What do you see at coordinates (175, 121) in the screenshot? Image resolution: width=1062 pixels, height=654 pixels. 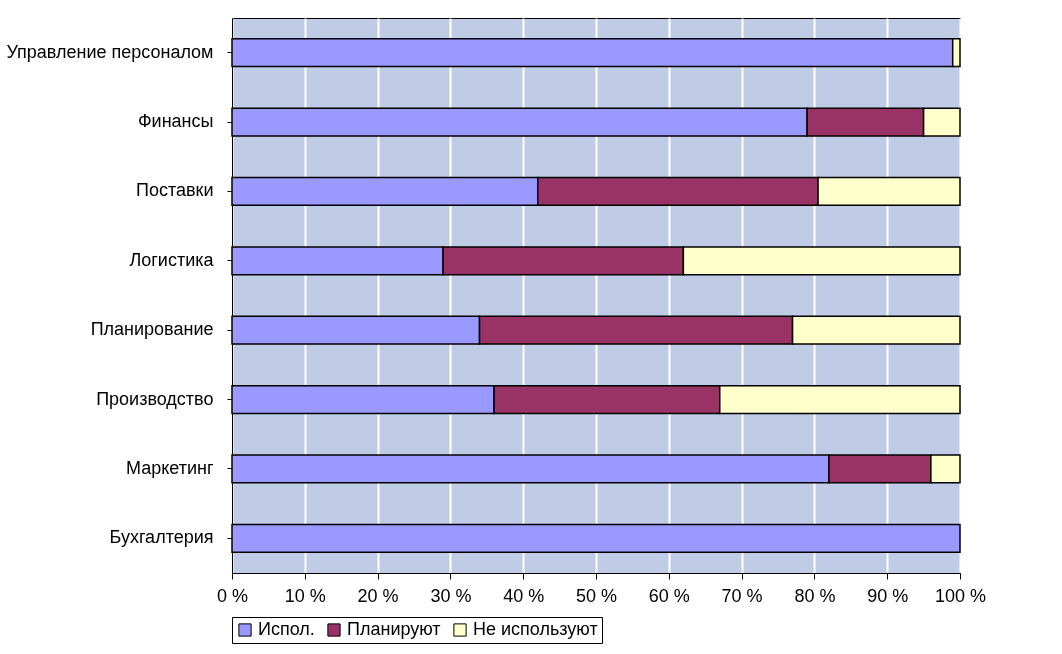 I see `y-tick-label: Финансы` at bounding box center [175, 121].